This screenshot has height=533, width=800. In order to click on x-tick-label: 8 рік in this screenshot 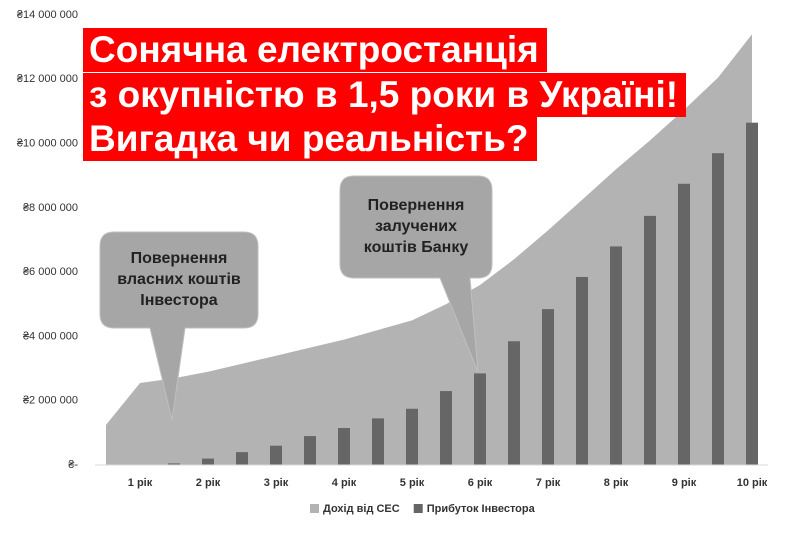, I will do `click(616, 483)`.